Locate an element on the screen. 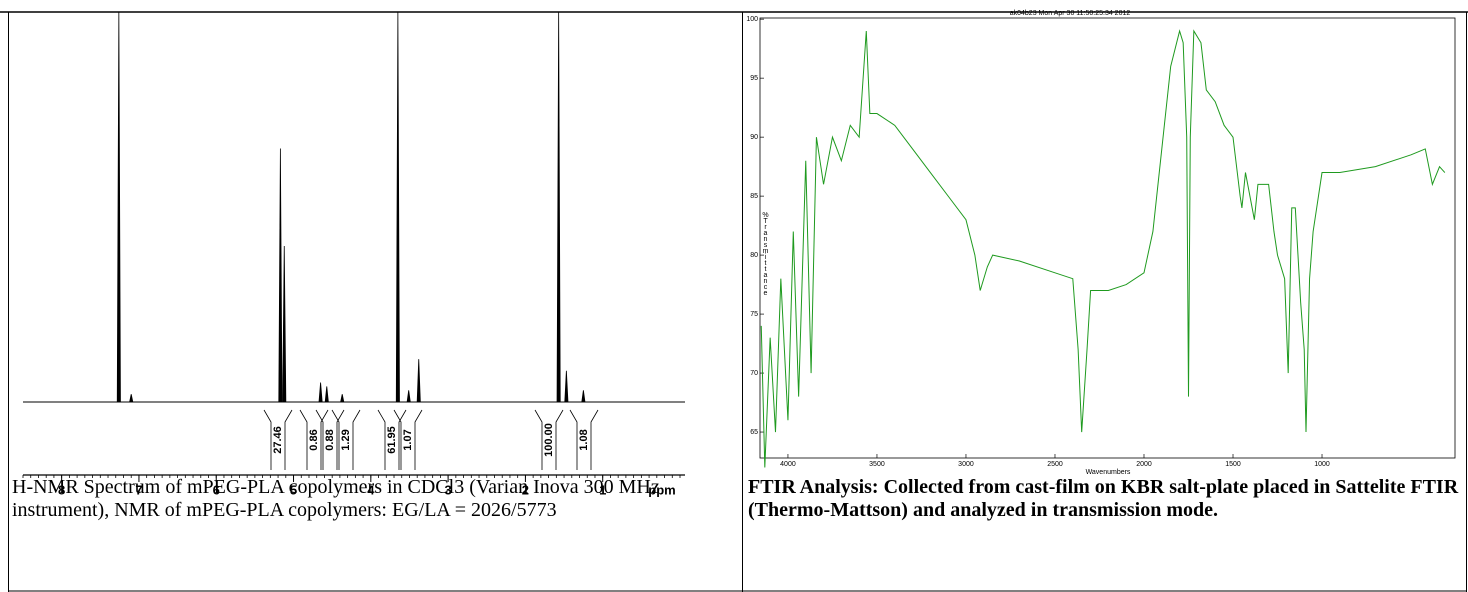  x-tick-label: 7 is located at coordinates (138, 489).